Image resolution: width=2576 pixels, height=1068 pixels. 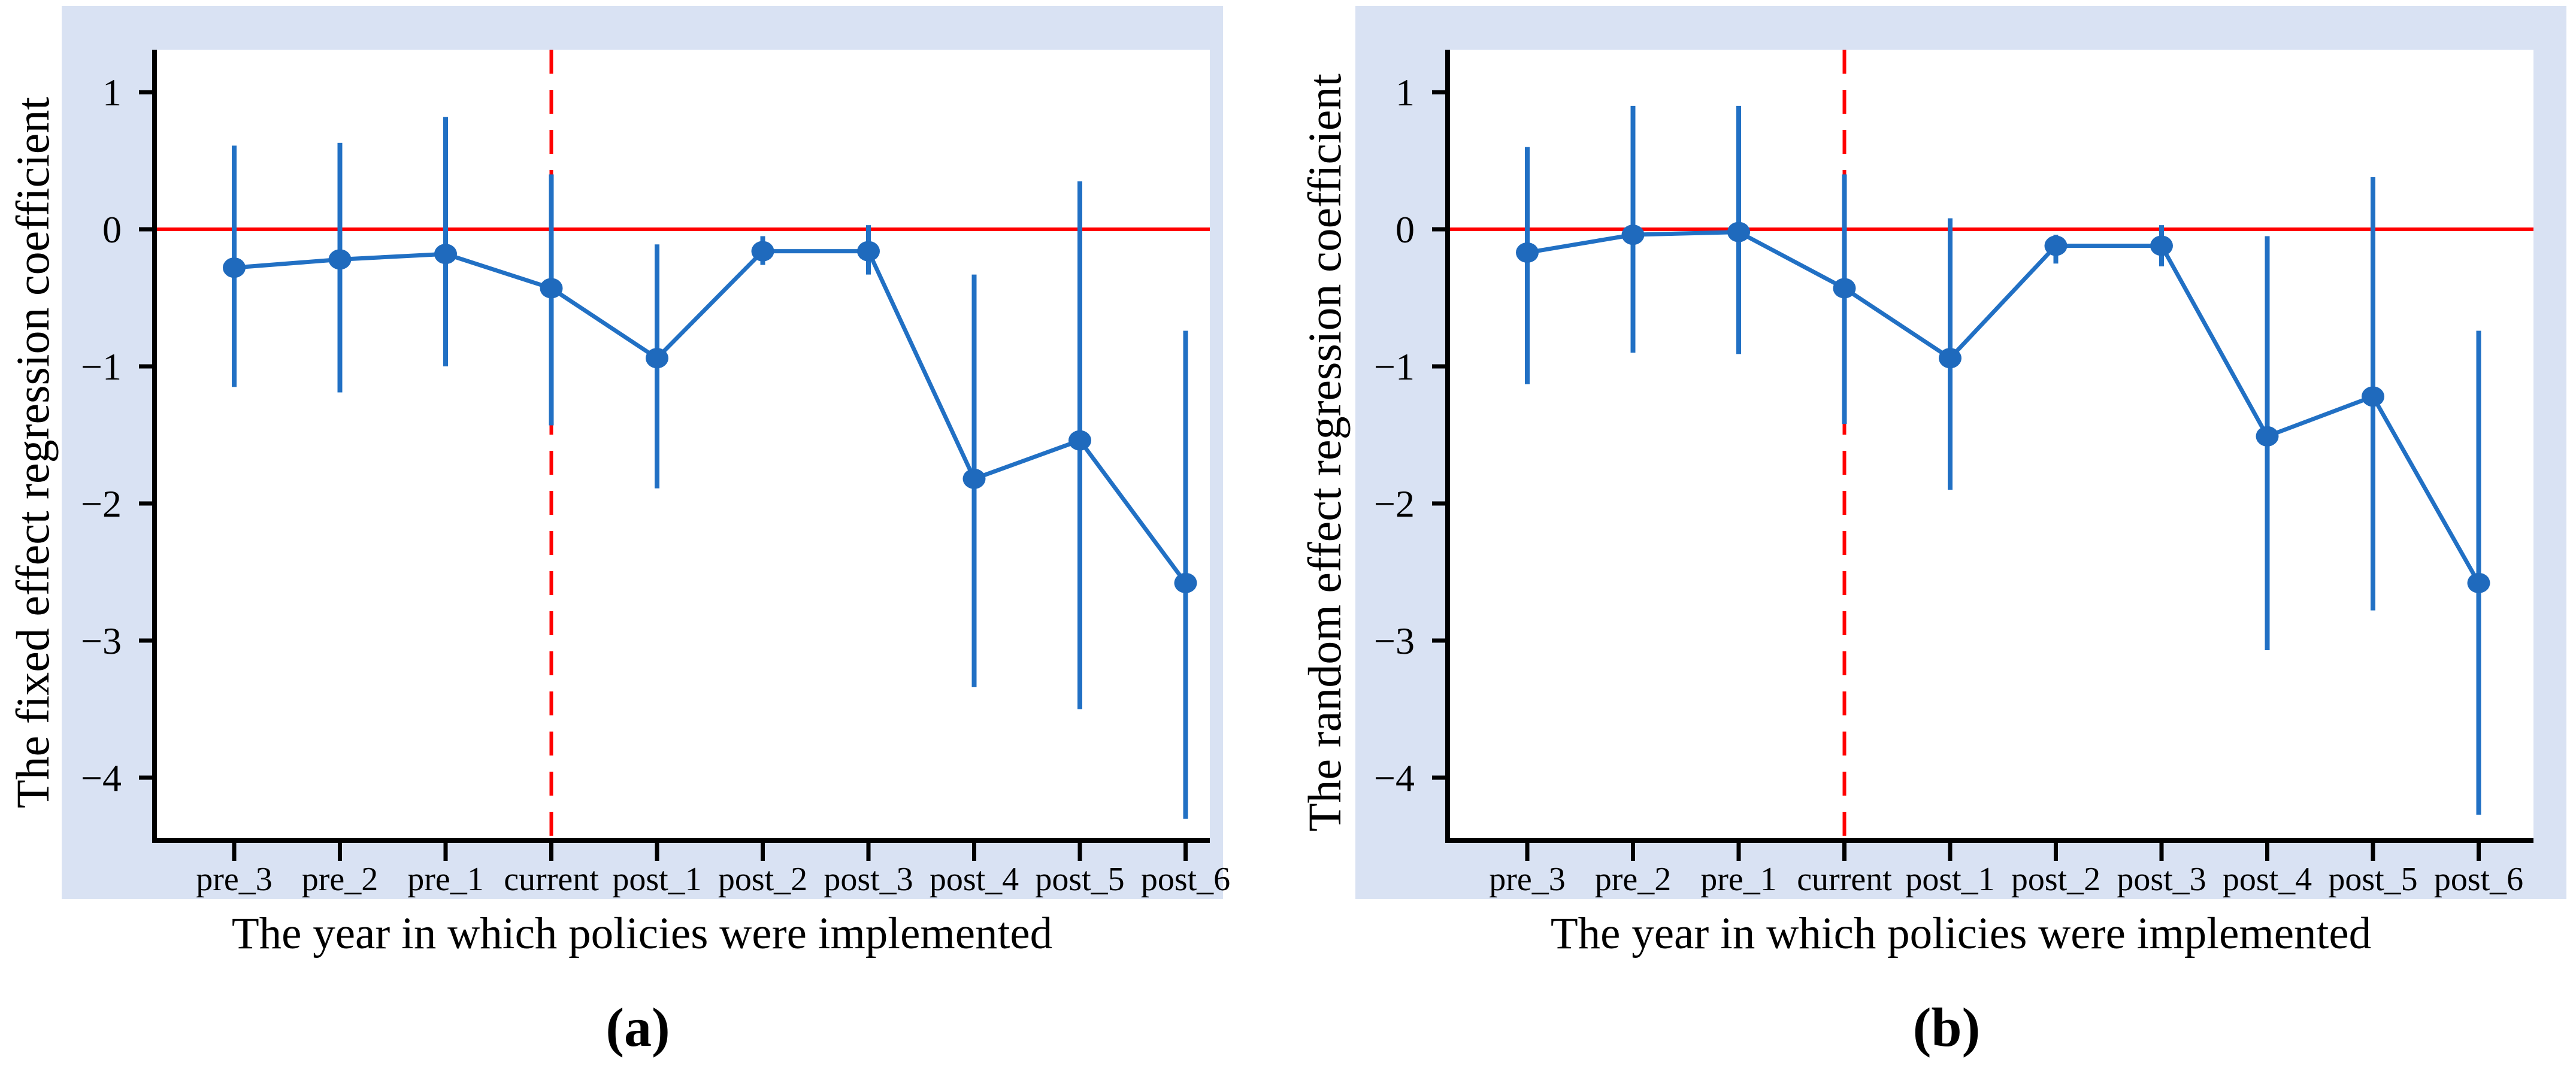 I want to click on y-axis-title-random-effect: The random effect regression coefficient, so click(x=1324, y=452).